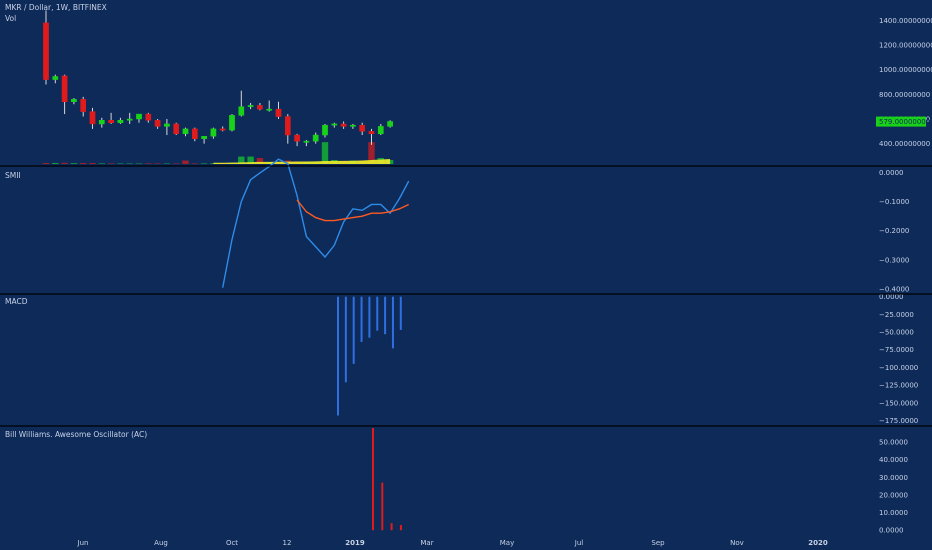  What do you see at coordinates (452, 543) in the screenshot?
I see `x-axis: Jun Aug Oct 12 2019 Mar May Jul Sep Nov 2020` at bounding box center [452, 543].